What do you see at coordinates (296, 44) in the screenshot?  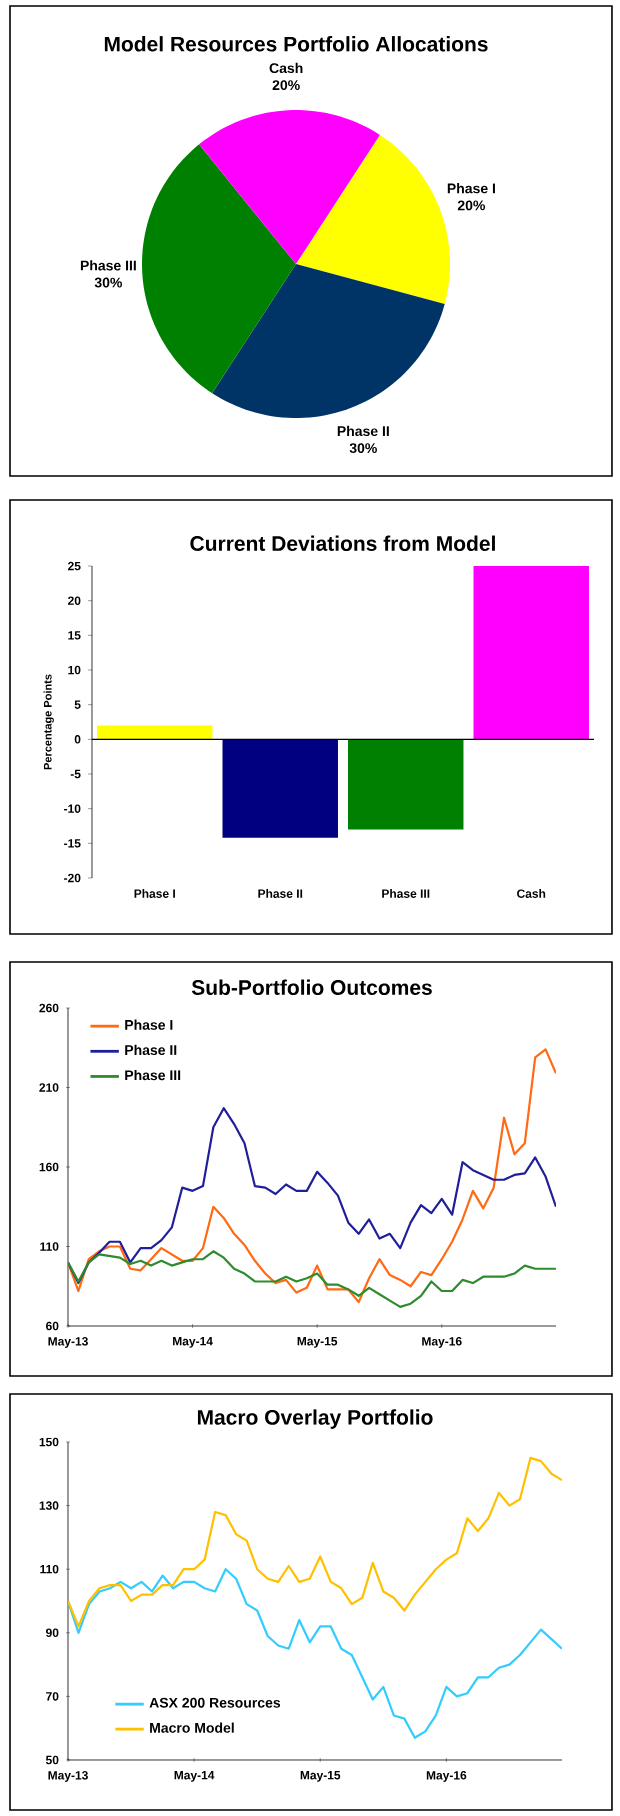 I see `chart-title: Model Resources Portfolio Allocations` at bounding box center [296, 44].